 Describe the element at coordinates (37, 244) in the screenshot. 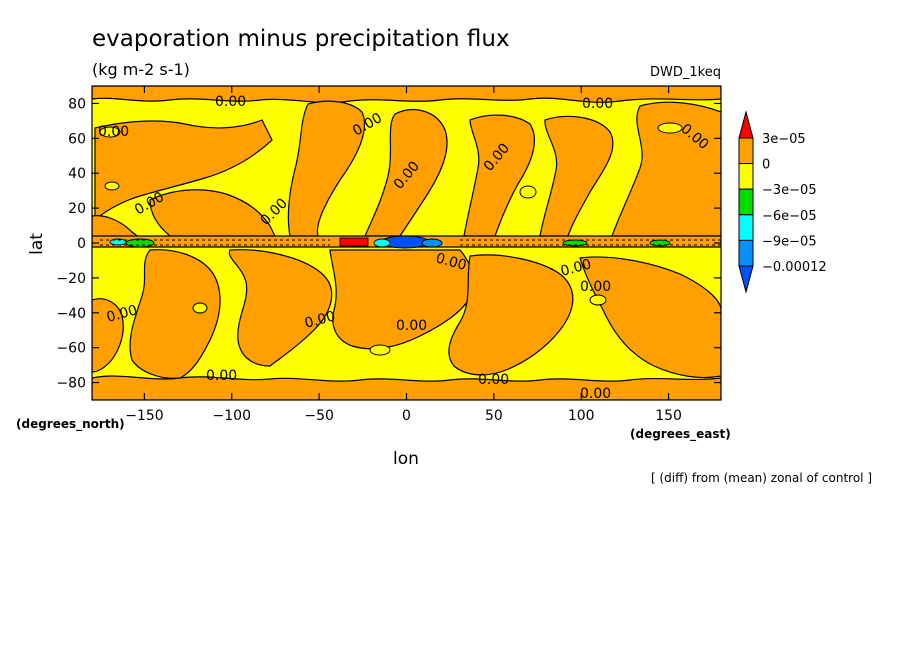

I see `y-axis-label: lat` at that location.